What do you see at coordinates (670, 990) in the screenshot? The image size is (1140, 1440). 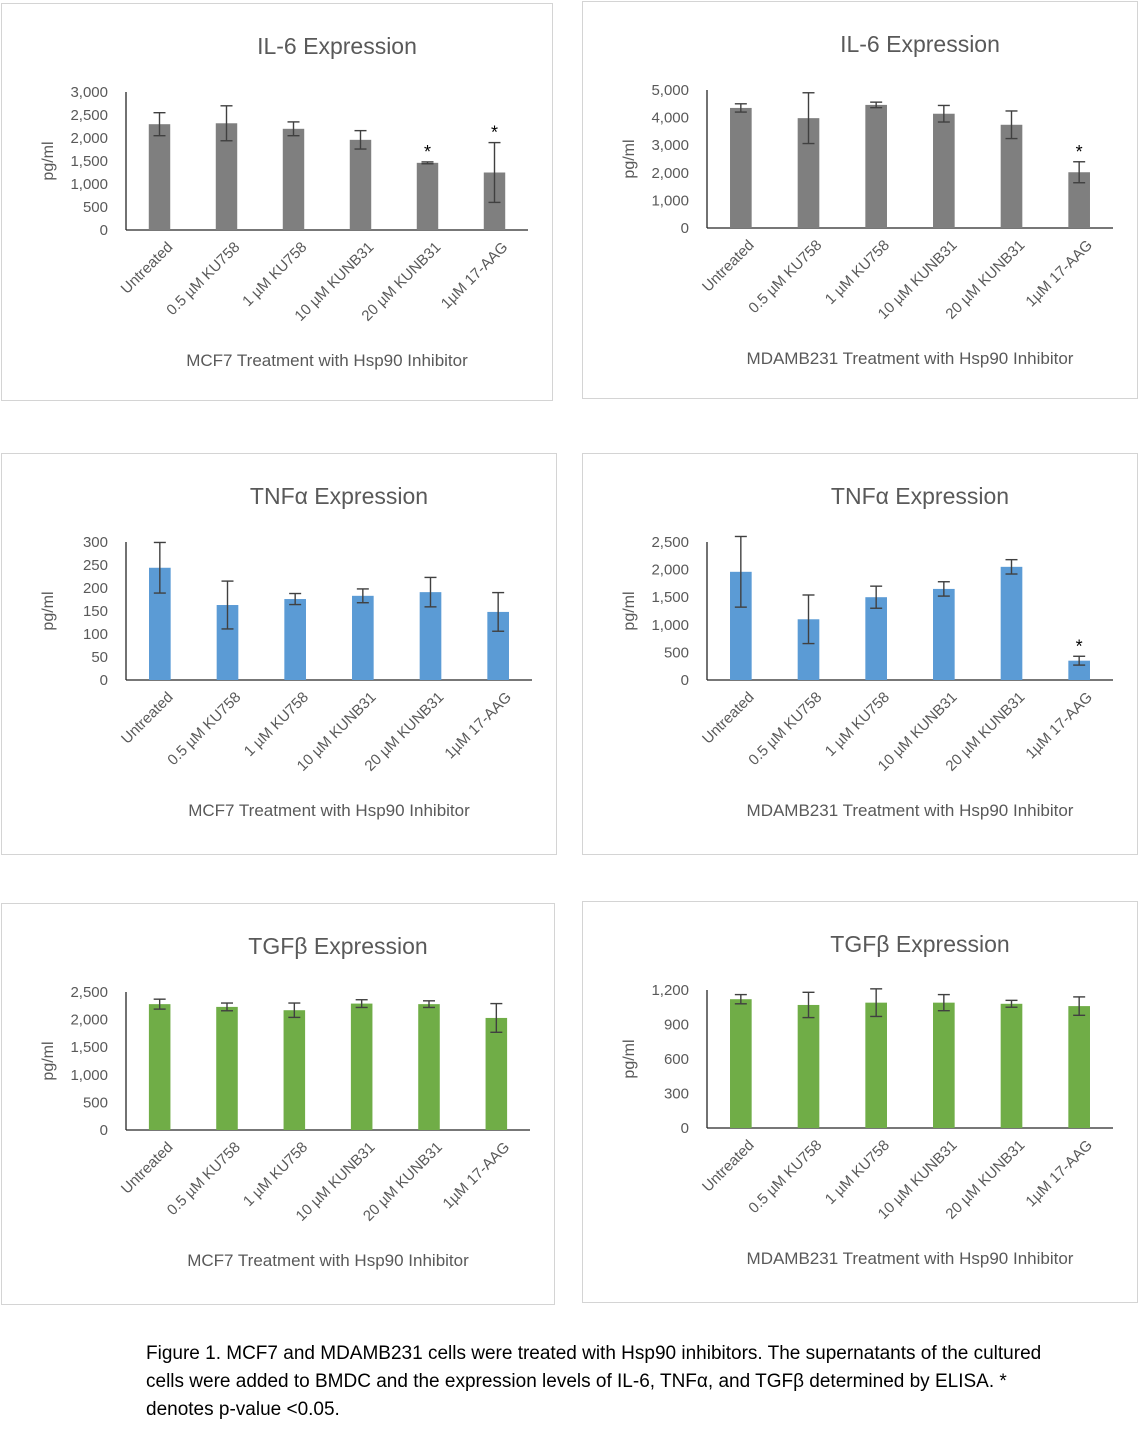 I see `y-tick-label: 1,200` at bounding box center [670, 990].